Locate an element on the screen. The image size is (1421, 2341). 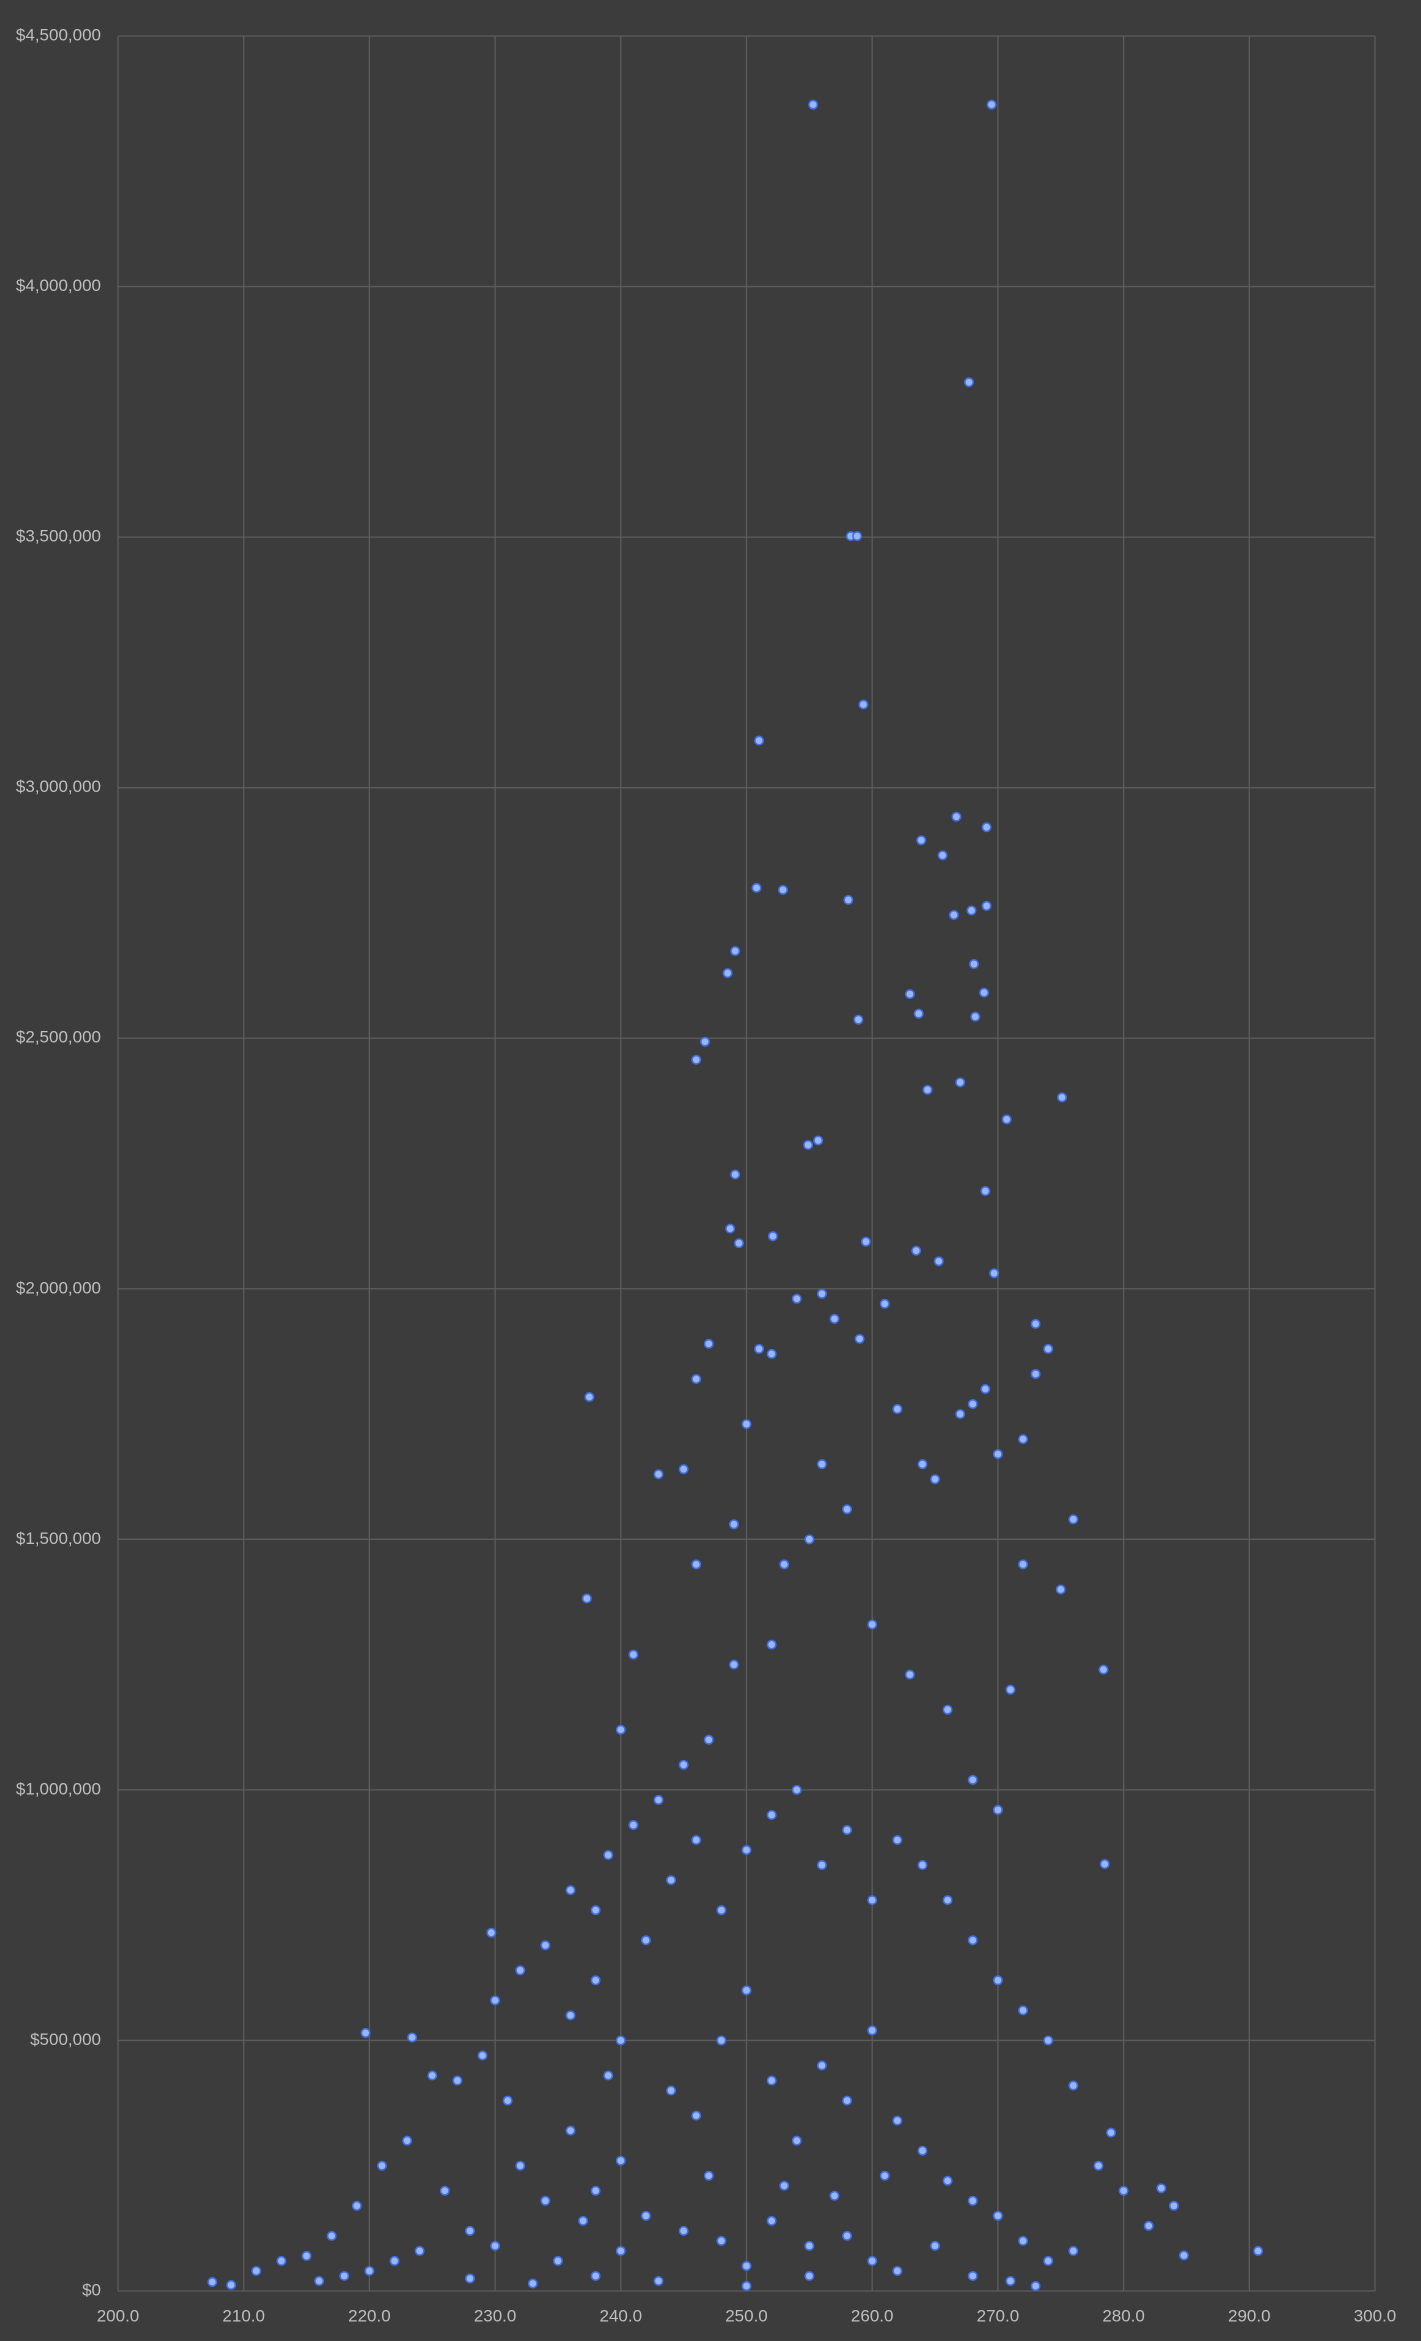
y-tick-label: $4,000,000 is located at coordinates (58, 285).